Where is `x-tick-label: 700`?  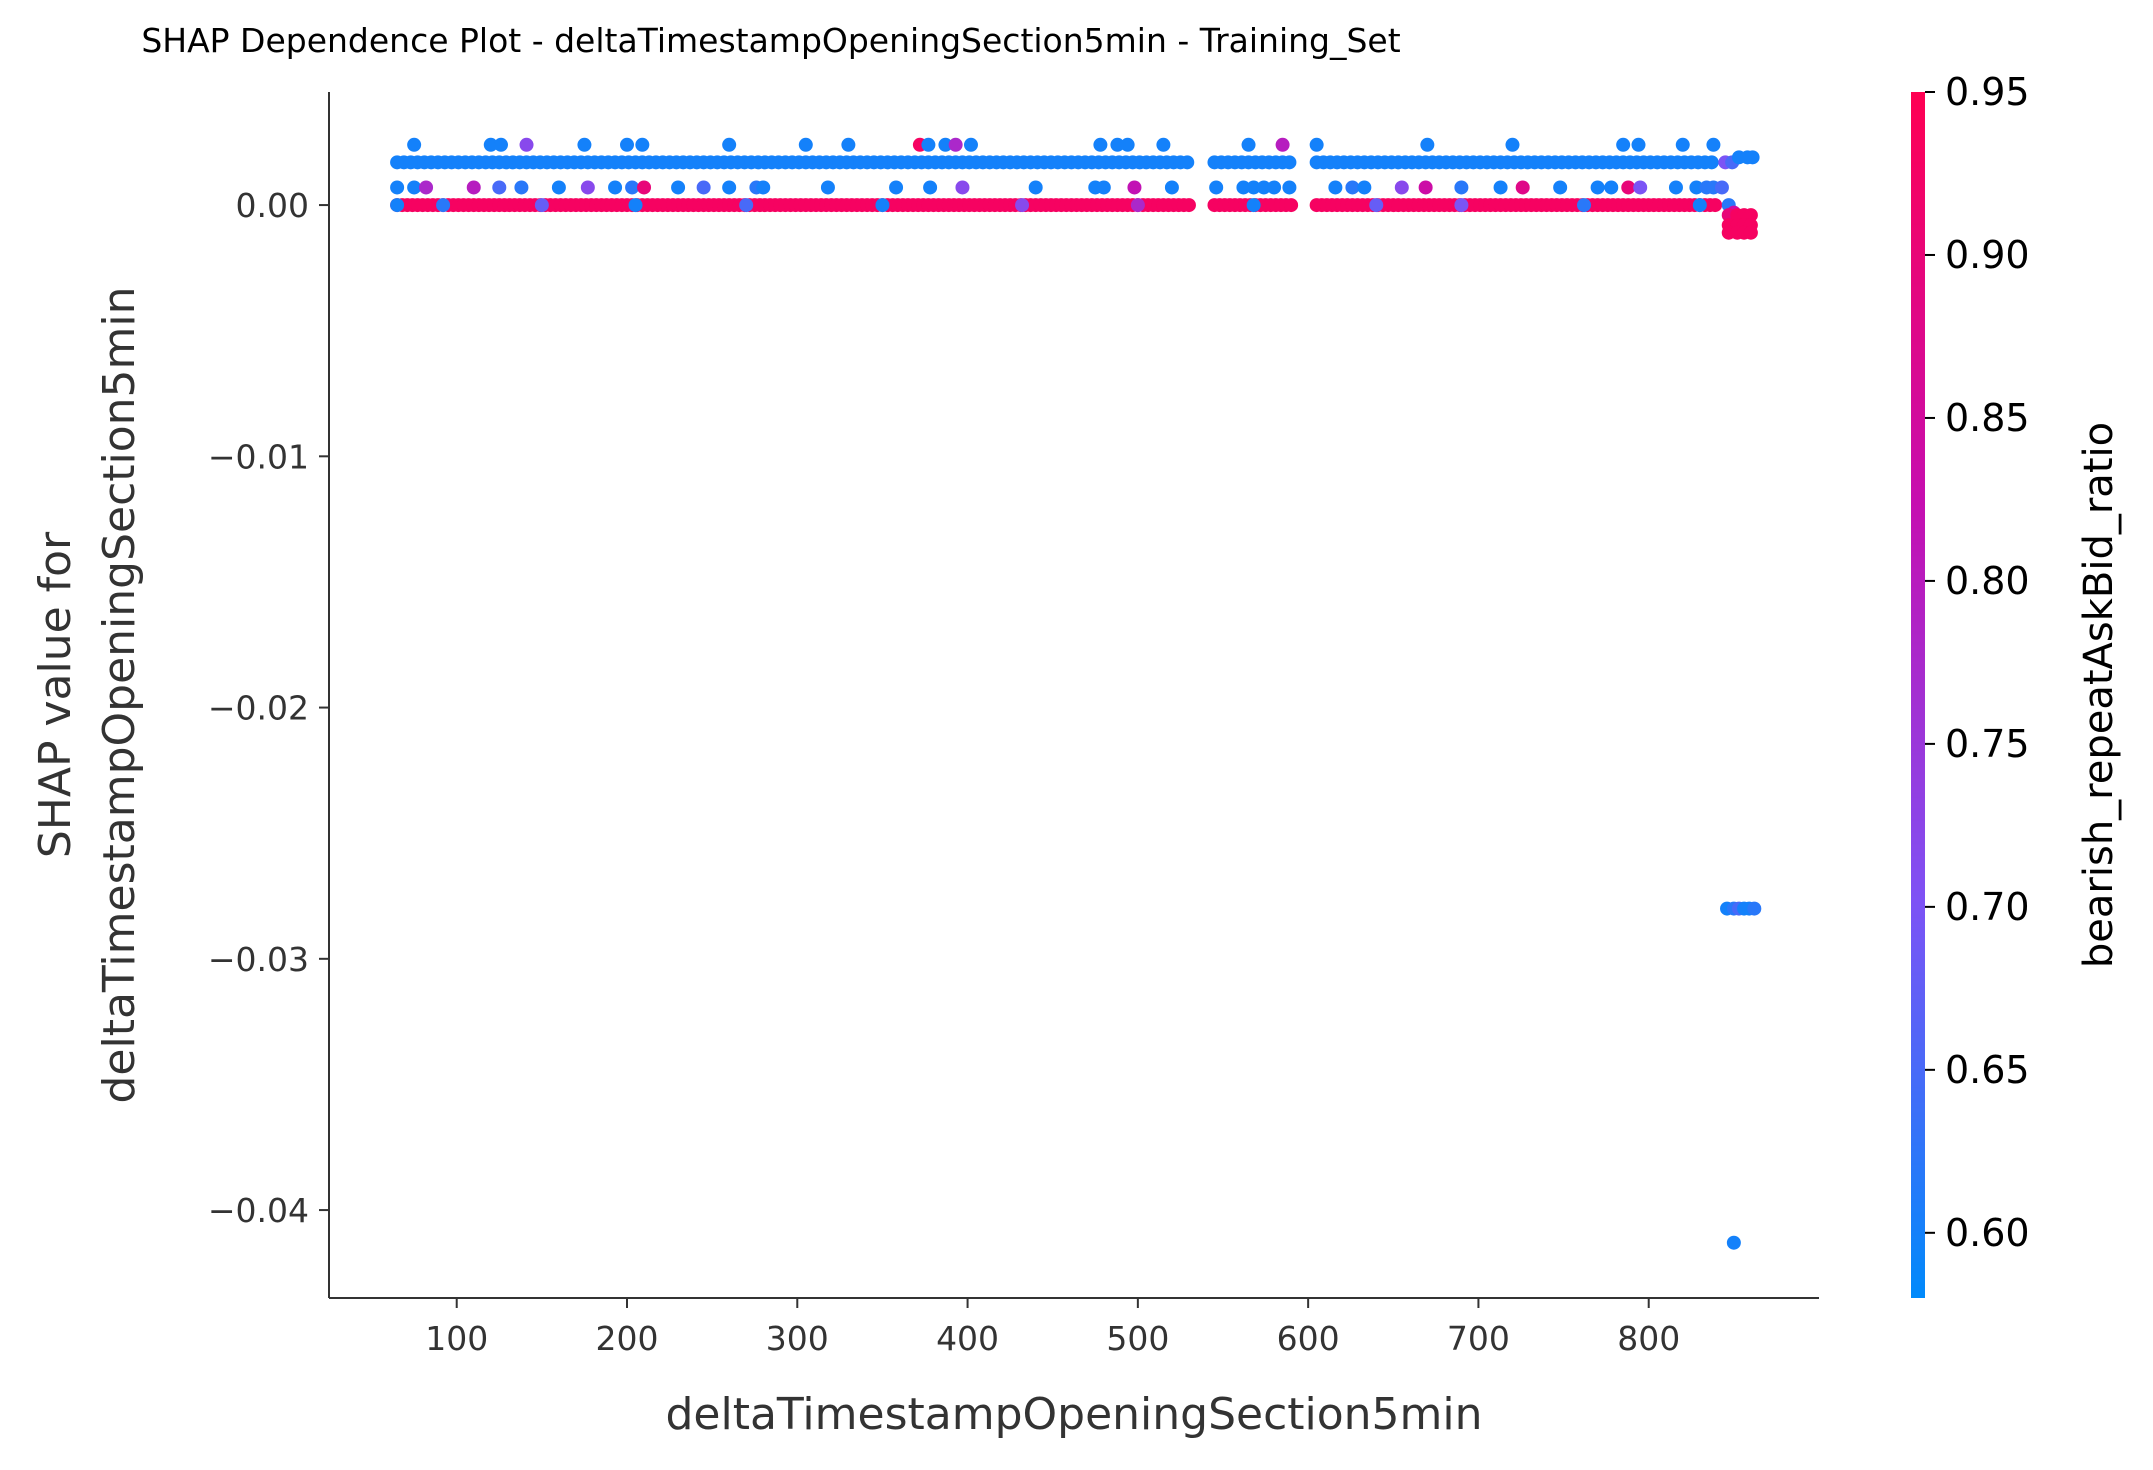 x-tick-label: 700 is located at coordinates (1478, 1338).